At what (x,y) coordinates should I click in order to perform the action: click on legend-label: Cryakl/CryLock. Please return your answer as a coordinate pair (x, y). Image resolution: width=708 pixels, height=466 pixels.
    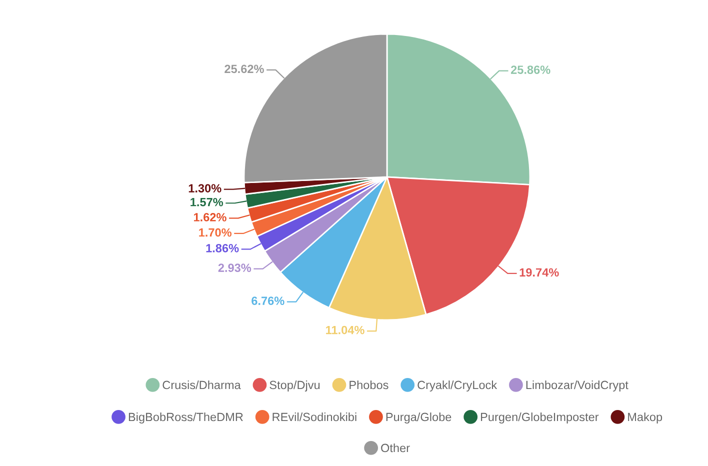
    Looking at the image, I should click on (458, 386).